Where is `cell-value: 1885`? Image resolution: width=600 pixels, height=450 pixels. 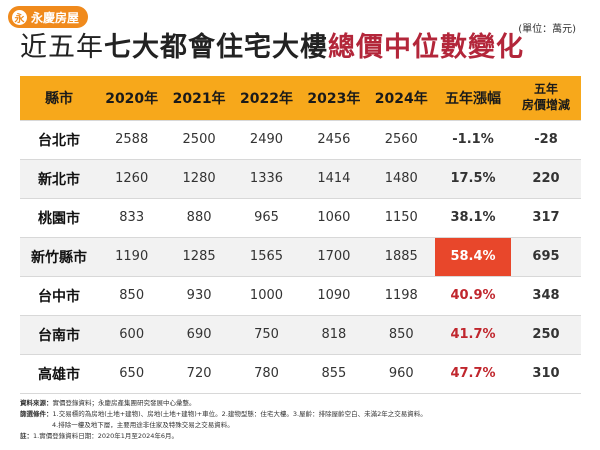 cell-value: 1885 is located at coordinates (401, 257).